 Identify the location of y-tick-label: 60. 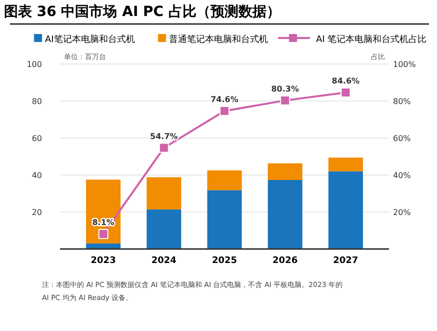
(37, 138).